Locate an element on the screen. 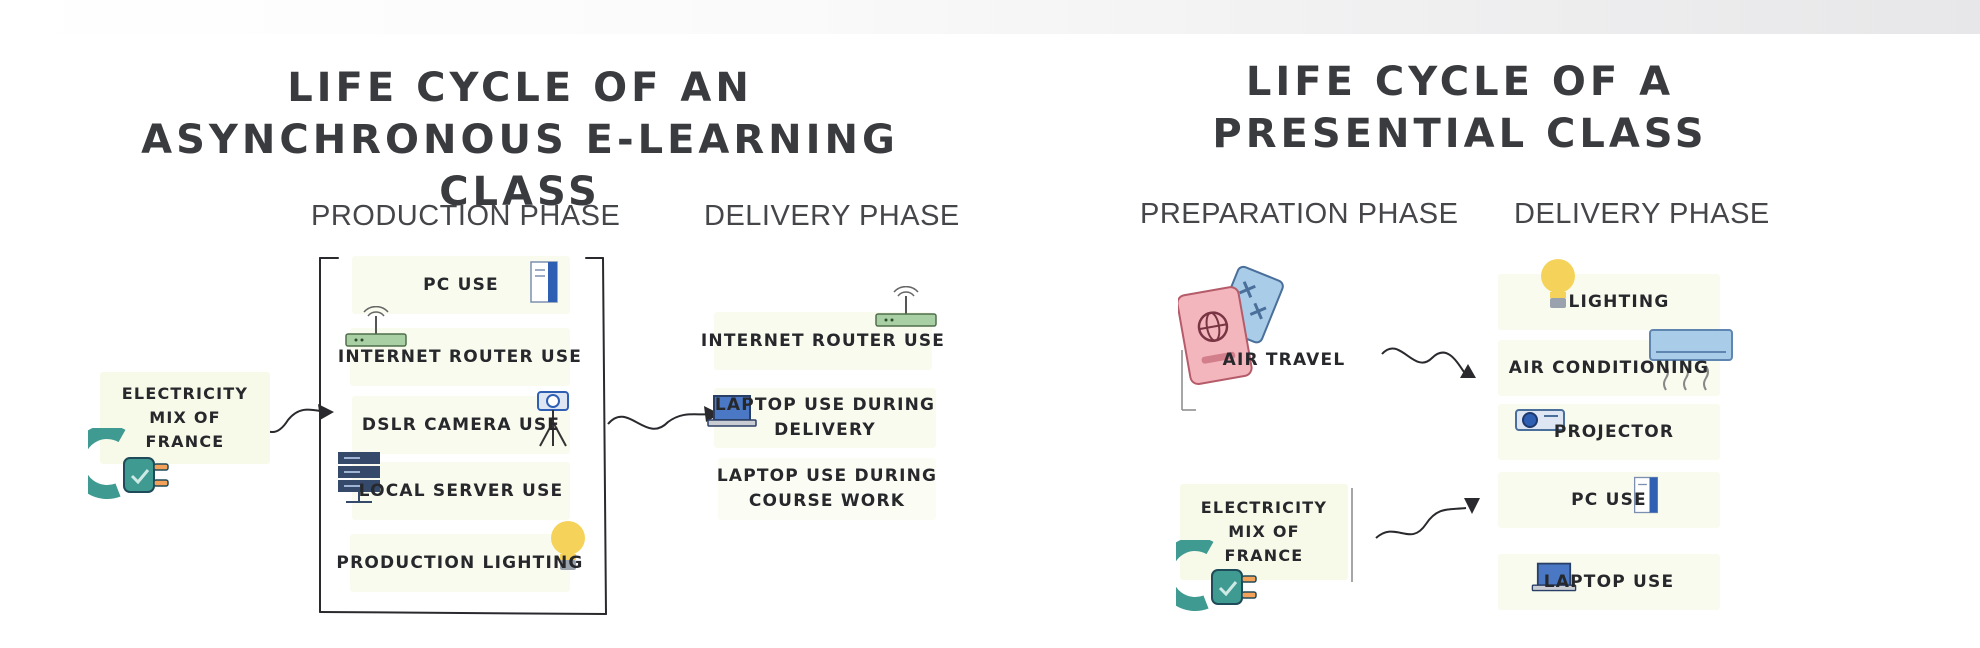 The height and width of the screenshot is (648, 1980). left-plug-icon is located at coordinates (128, 463).